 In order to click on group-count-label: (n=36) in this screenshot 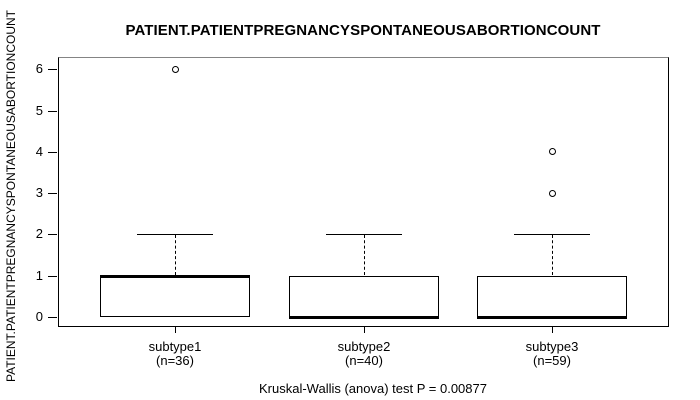, I will do `click(175, 360)`.